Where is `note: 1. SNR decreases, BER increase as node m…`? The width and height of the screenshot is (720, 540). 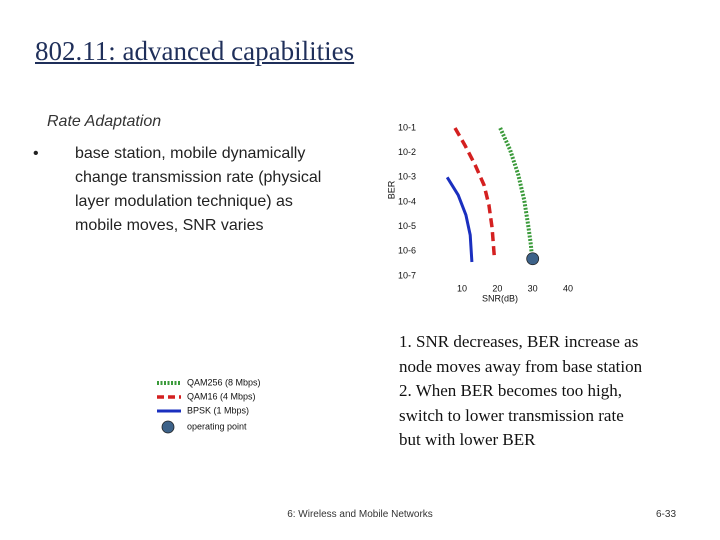
note: 1. SNR decreases, BER increase as node m… is located at coordinates (521, 354).